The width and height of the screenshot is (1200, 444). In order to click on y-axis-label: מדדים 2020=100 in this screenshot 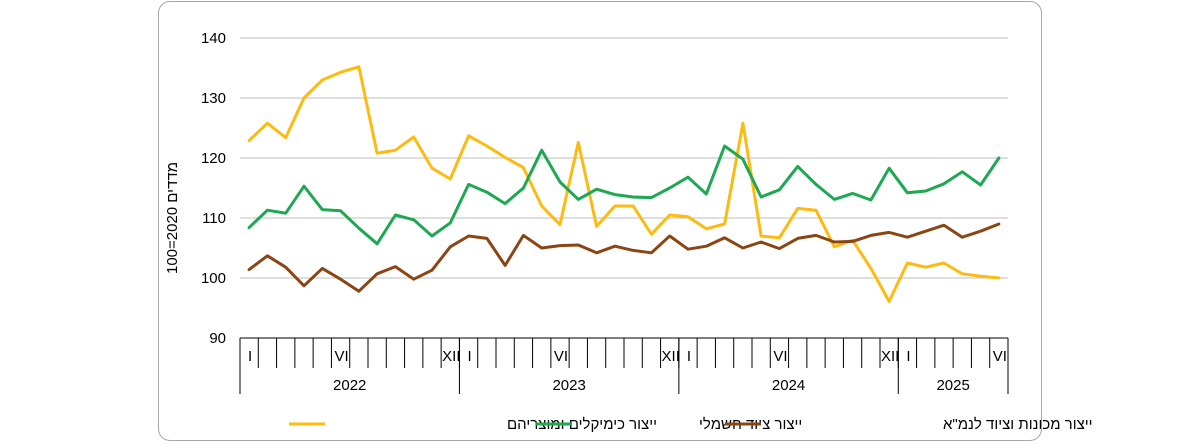, I will do `click(172, 218)`.